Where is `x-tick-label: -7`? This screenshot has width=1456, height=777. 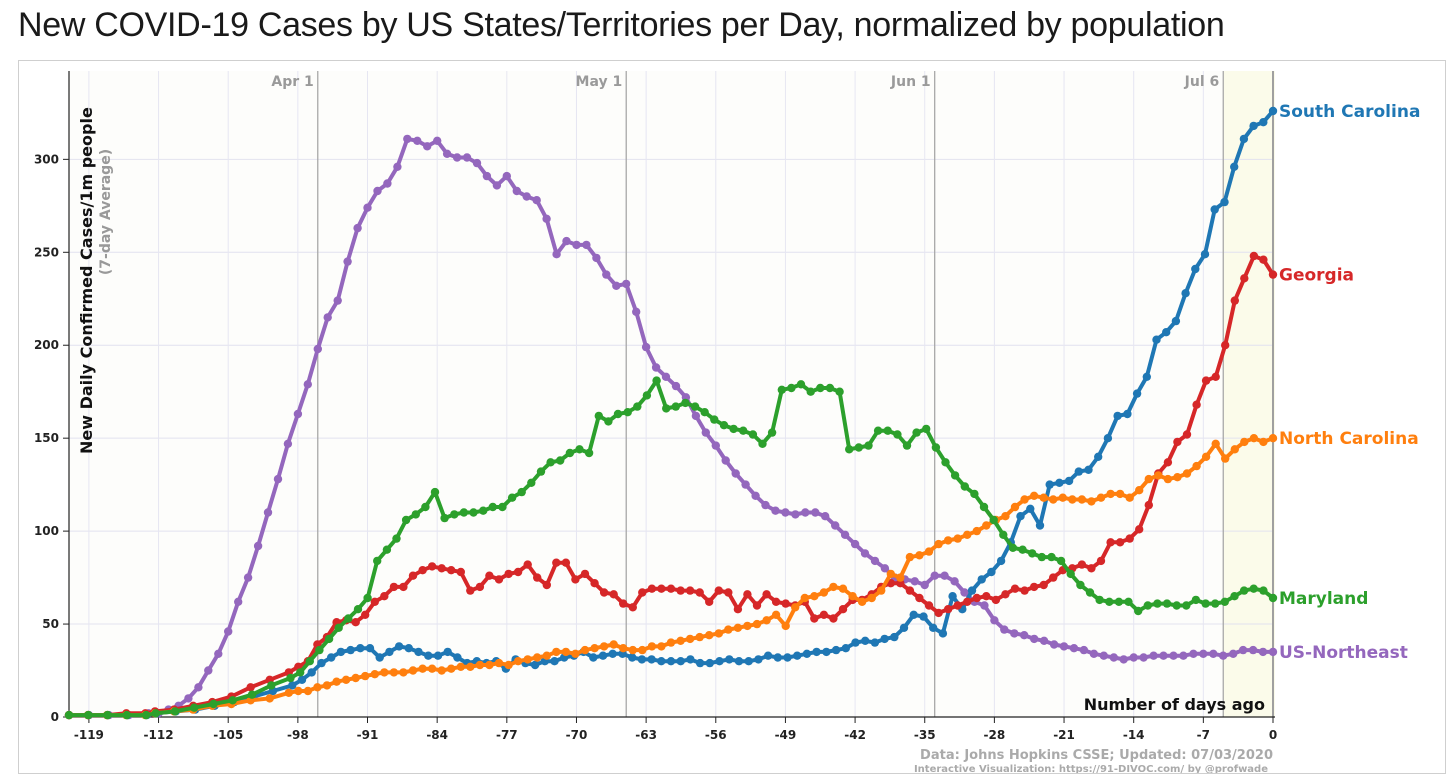 x-tick-label: -7 is located at coordinates (1203, 735).